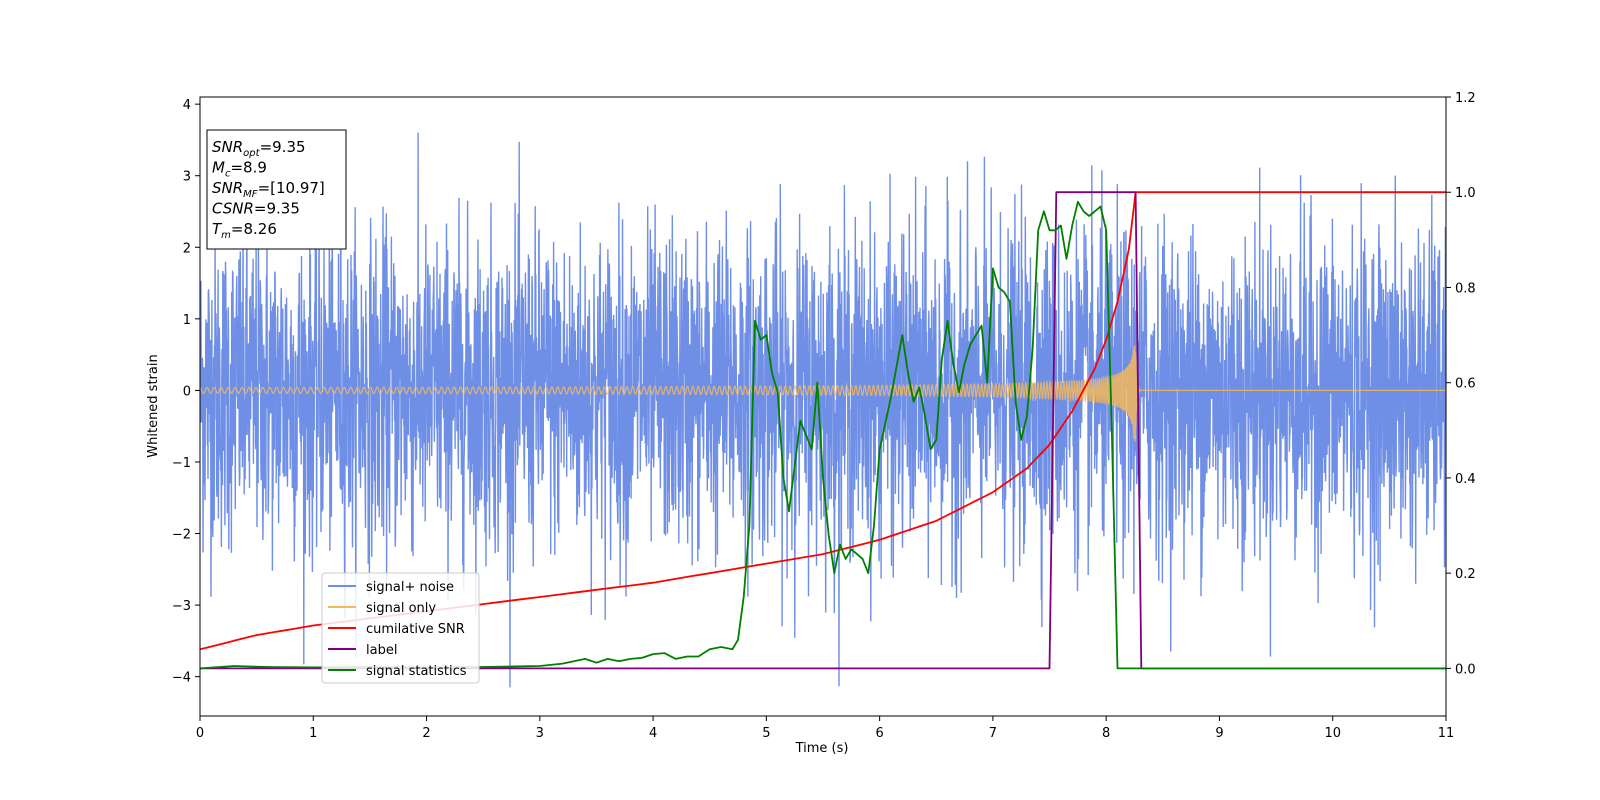 This screenshot has height=800, width=1600. What do you see at coordinates (1465, 384) in the screenshot?
I see `y-right-tick-label: 0.6` at bounding box center [1465, 384].